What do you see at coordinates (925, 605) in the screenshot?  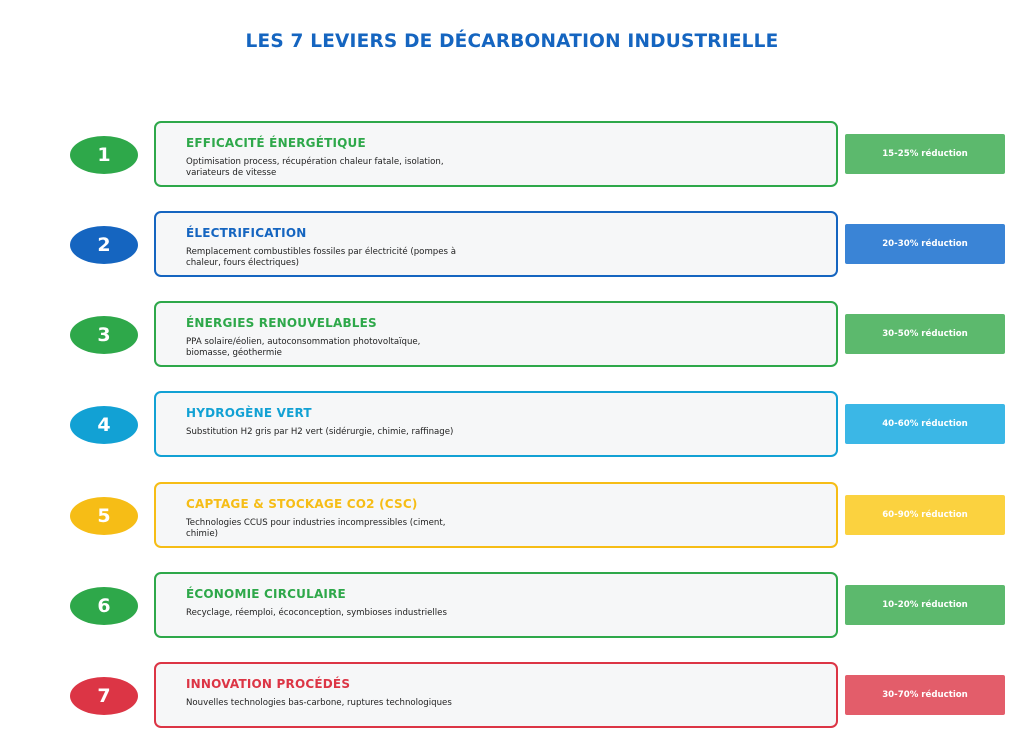 I see `reduction-badge: 10-20% réduction` at bounding box center [925, 605].